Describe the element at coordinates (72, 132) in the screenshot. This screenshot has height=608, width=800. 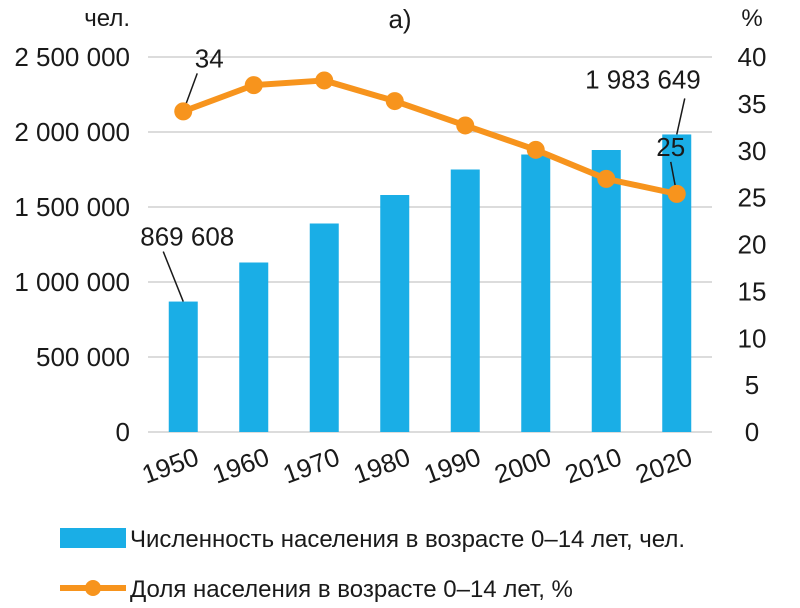
I see `left-tick-label: 2 000 000` at that location.